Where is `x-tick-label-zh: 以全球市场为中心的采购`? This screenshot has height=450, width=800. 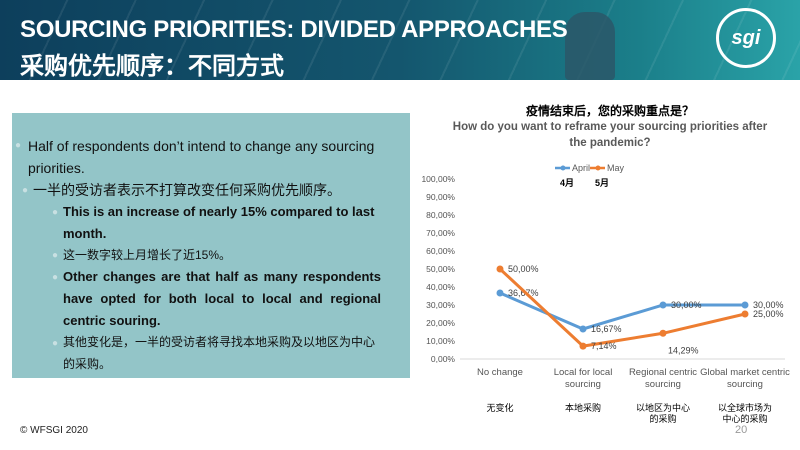
x-tick-label-zh: 以全球市场为中心的采购 is located at coordinates (744, 413).